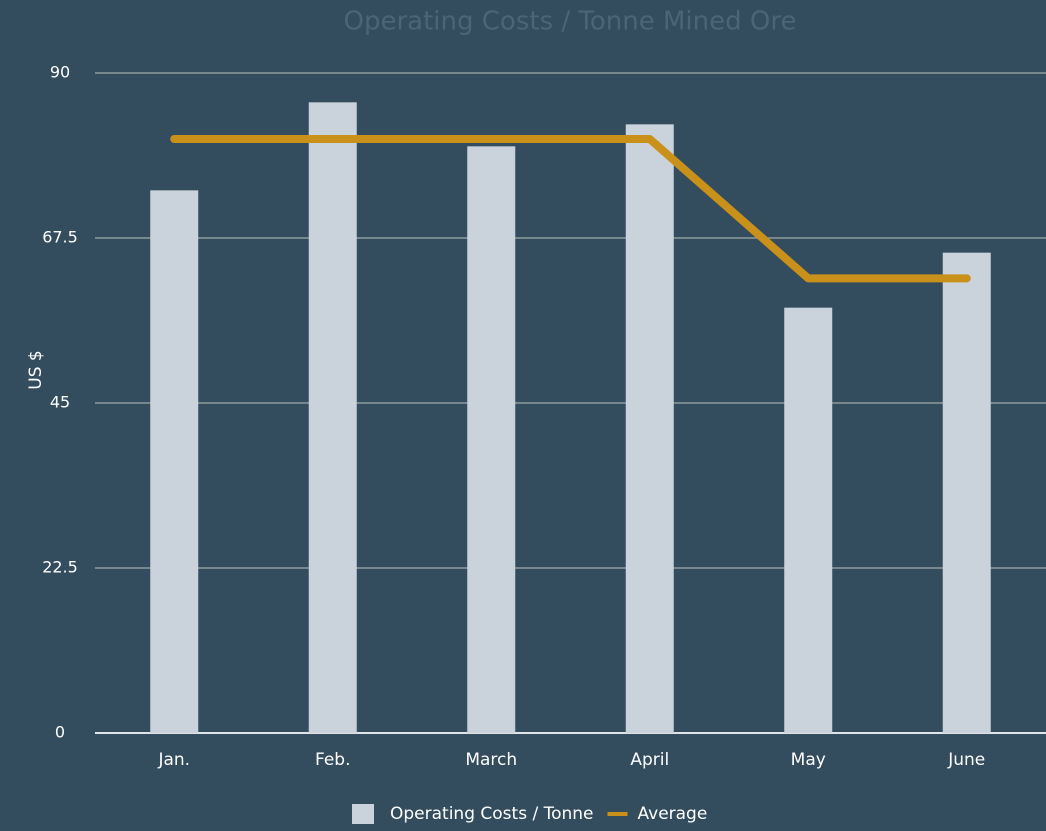 Image resolution: width=1046 pixels, height=831 pixels. I want to click on legend-label: Average, so click(673, 814).